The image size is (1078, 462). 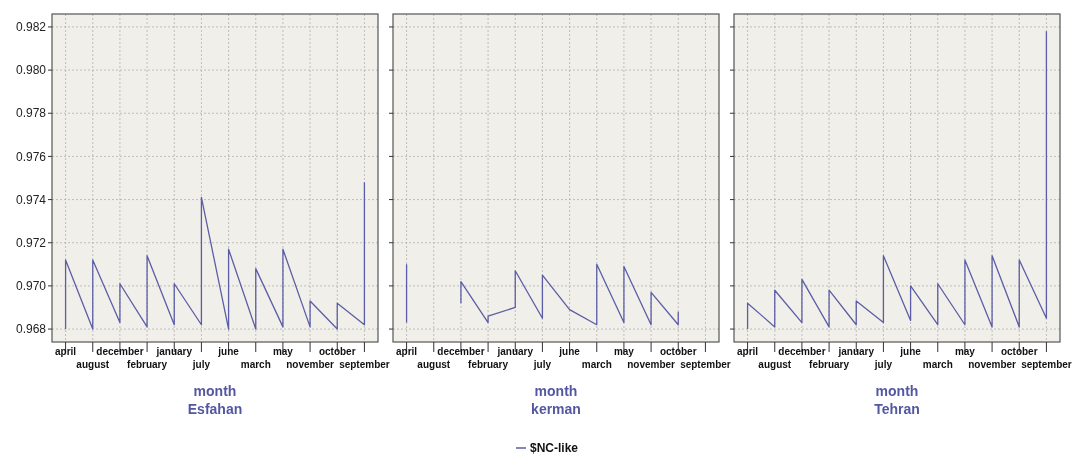 I want to click on y-tick-label: 0.982, so click(x=31, y=27).